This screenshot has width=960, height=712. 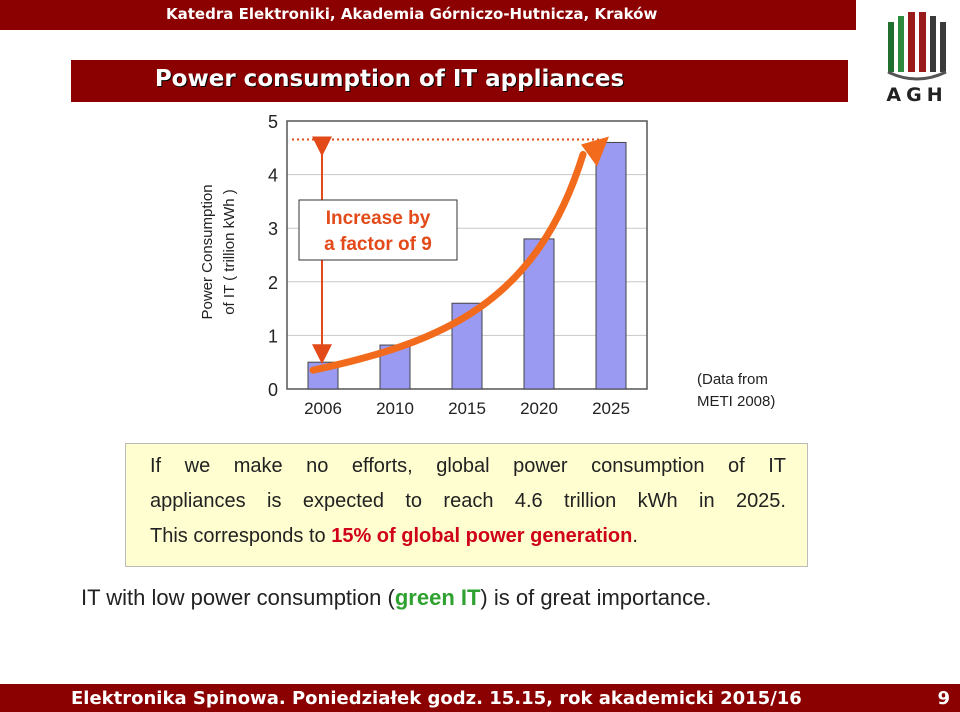 I want to click on annotation-line2: a factor of 9, so click(x=378, y=244).